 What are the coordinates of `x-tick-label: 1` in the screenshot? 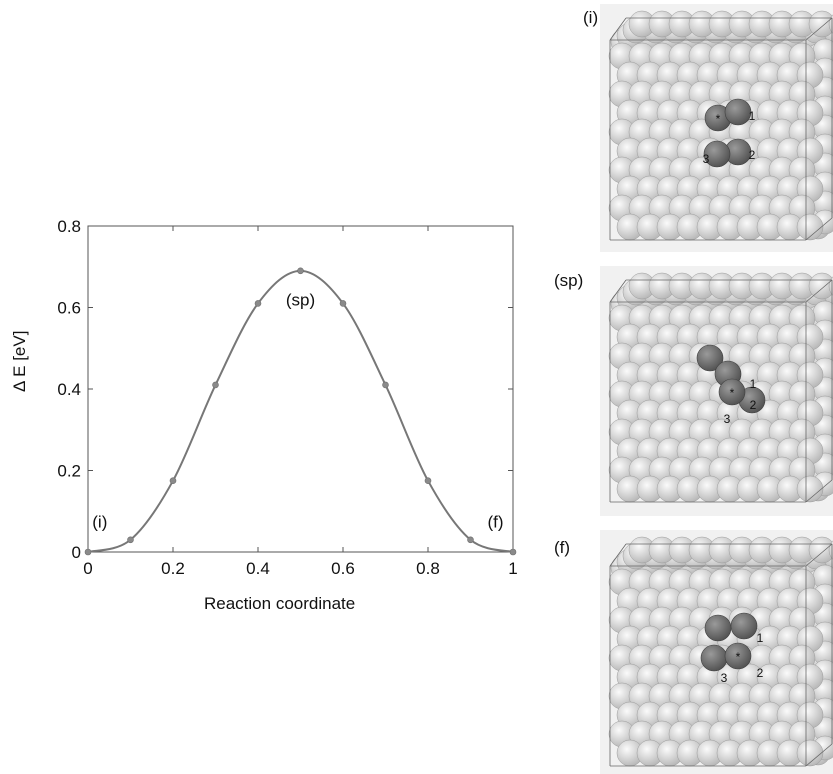 It's located at (512, 568).